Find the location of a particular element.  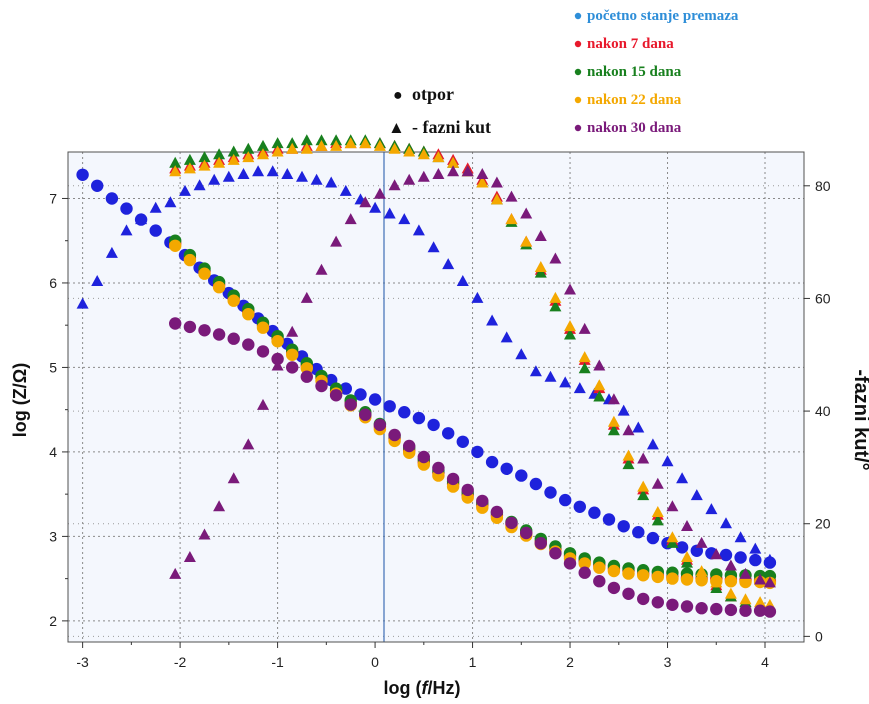

y-axis-label: log (Z/Ω) is located at coordinates (20, 400).